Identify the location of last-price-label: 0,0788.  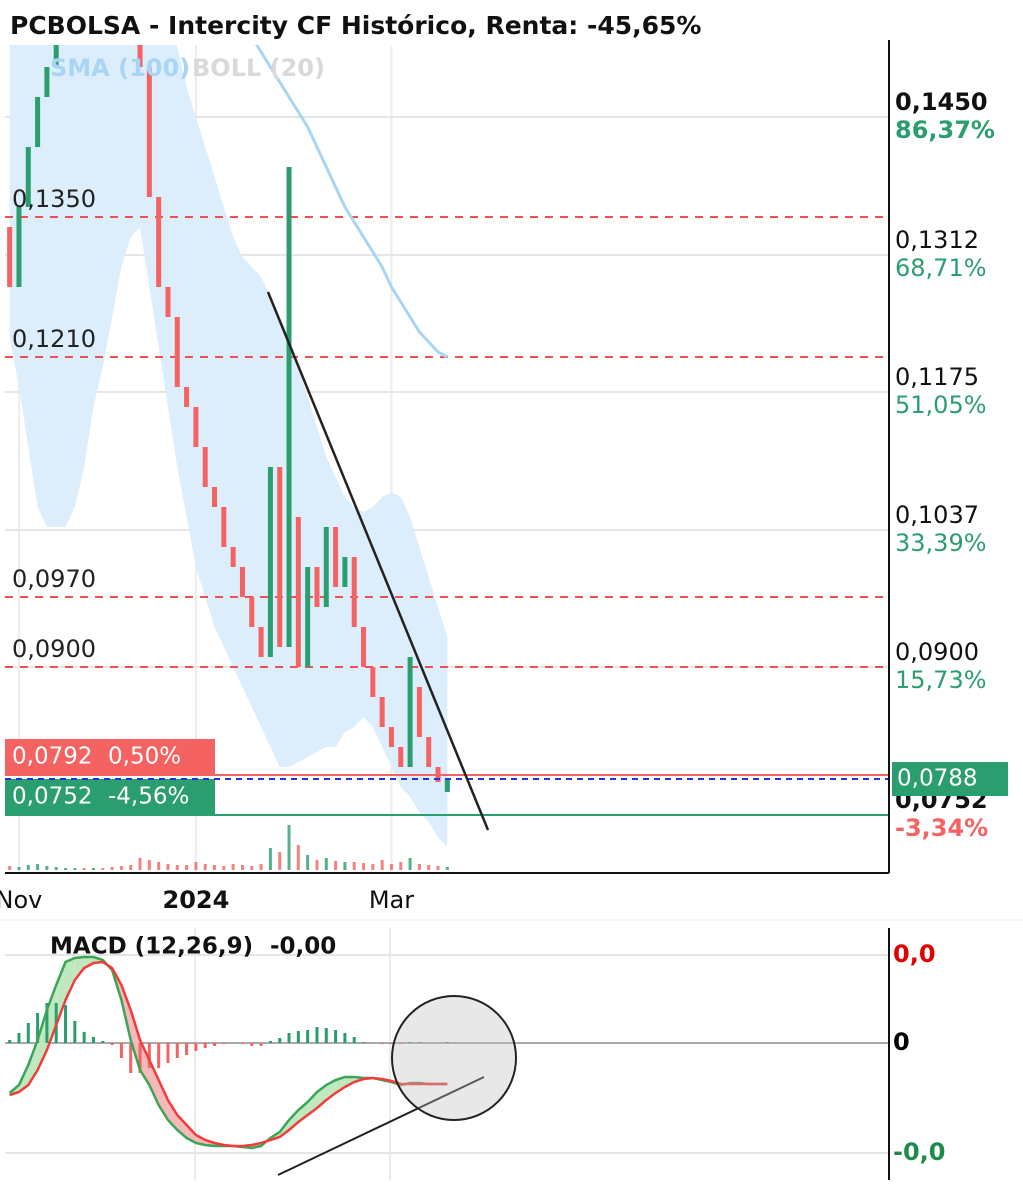
(937, 779).